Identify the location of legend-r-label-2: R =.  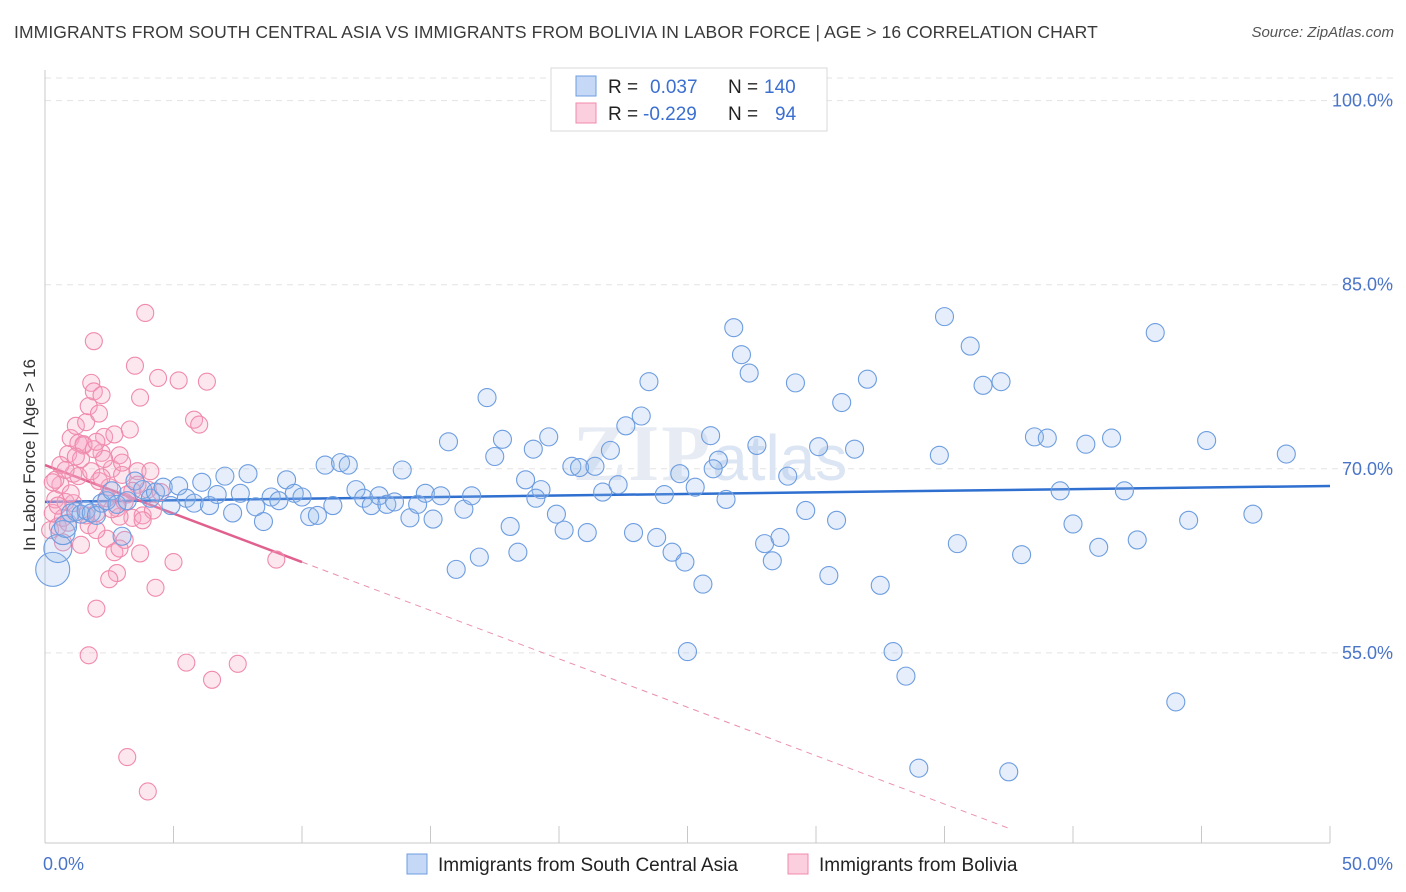
(623, 114).